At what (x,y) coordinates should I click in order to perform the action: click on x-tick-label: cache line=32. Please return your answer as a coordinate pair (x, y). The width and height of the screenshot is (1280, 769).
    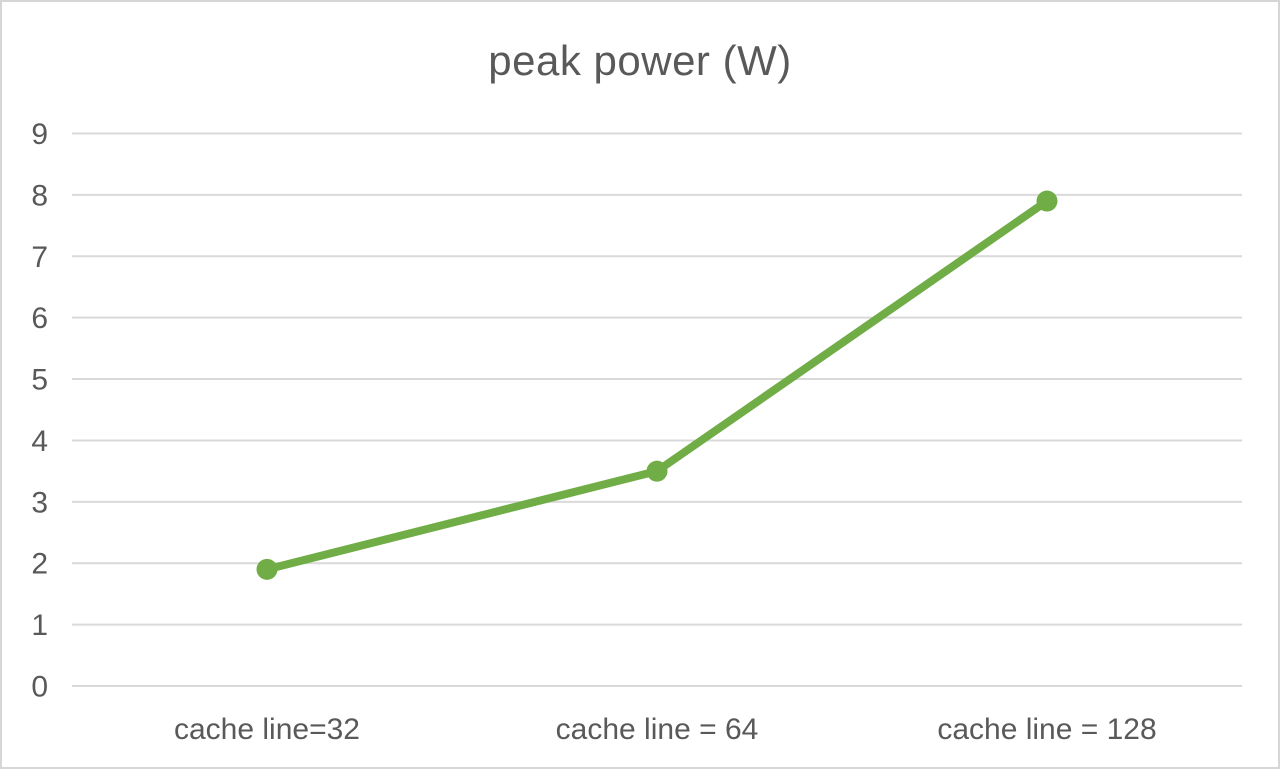
    Looking at the image, I should click on (267, 729).